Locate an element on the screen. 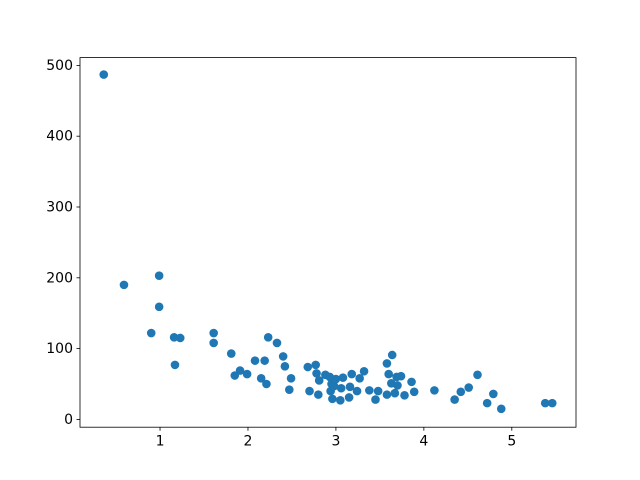  x-tick-label: 3 is located at coordinates (335, 442).